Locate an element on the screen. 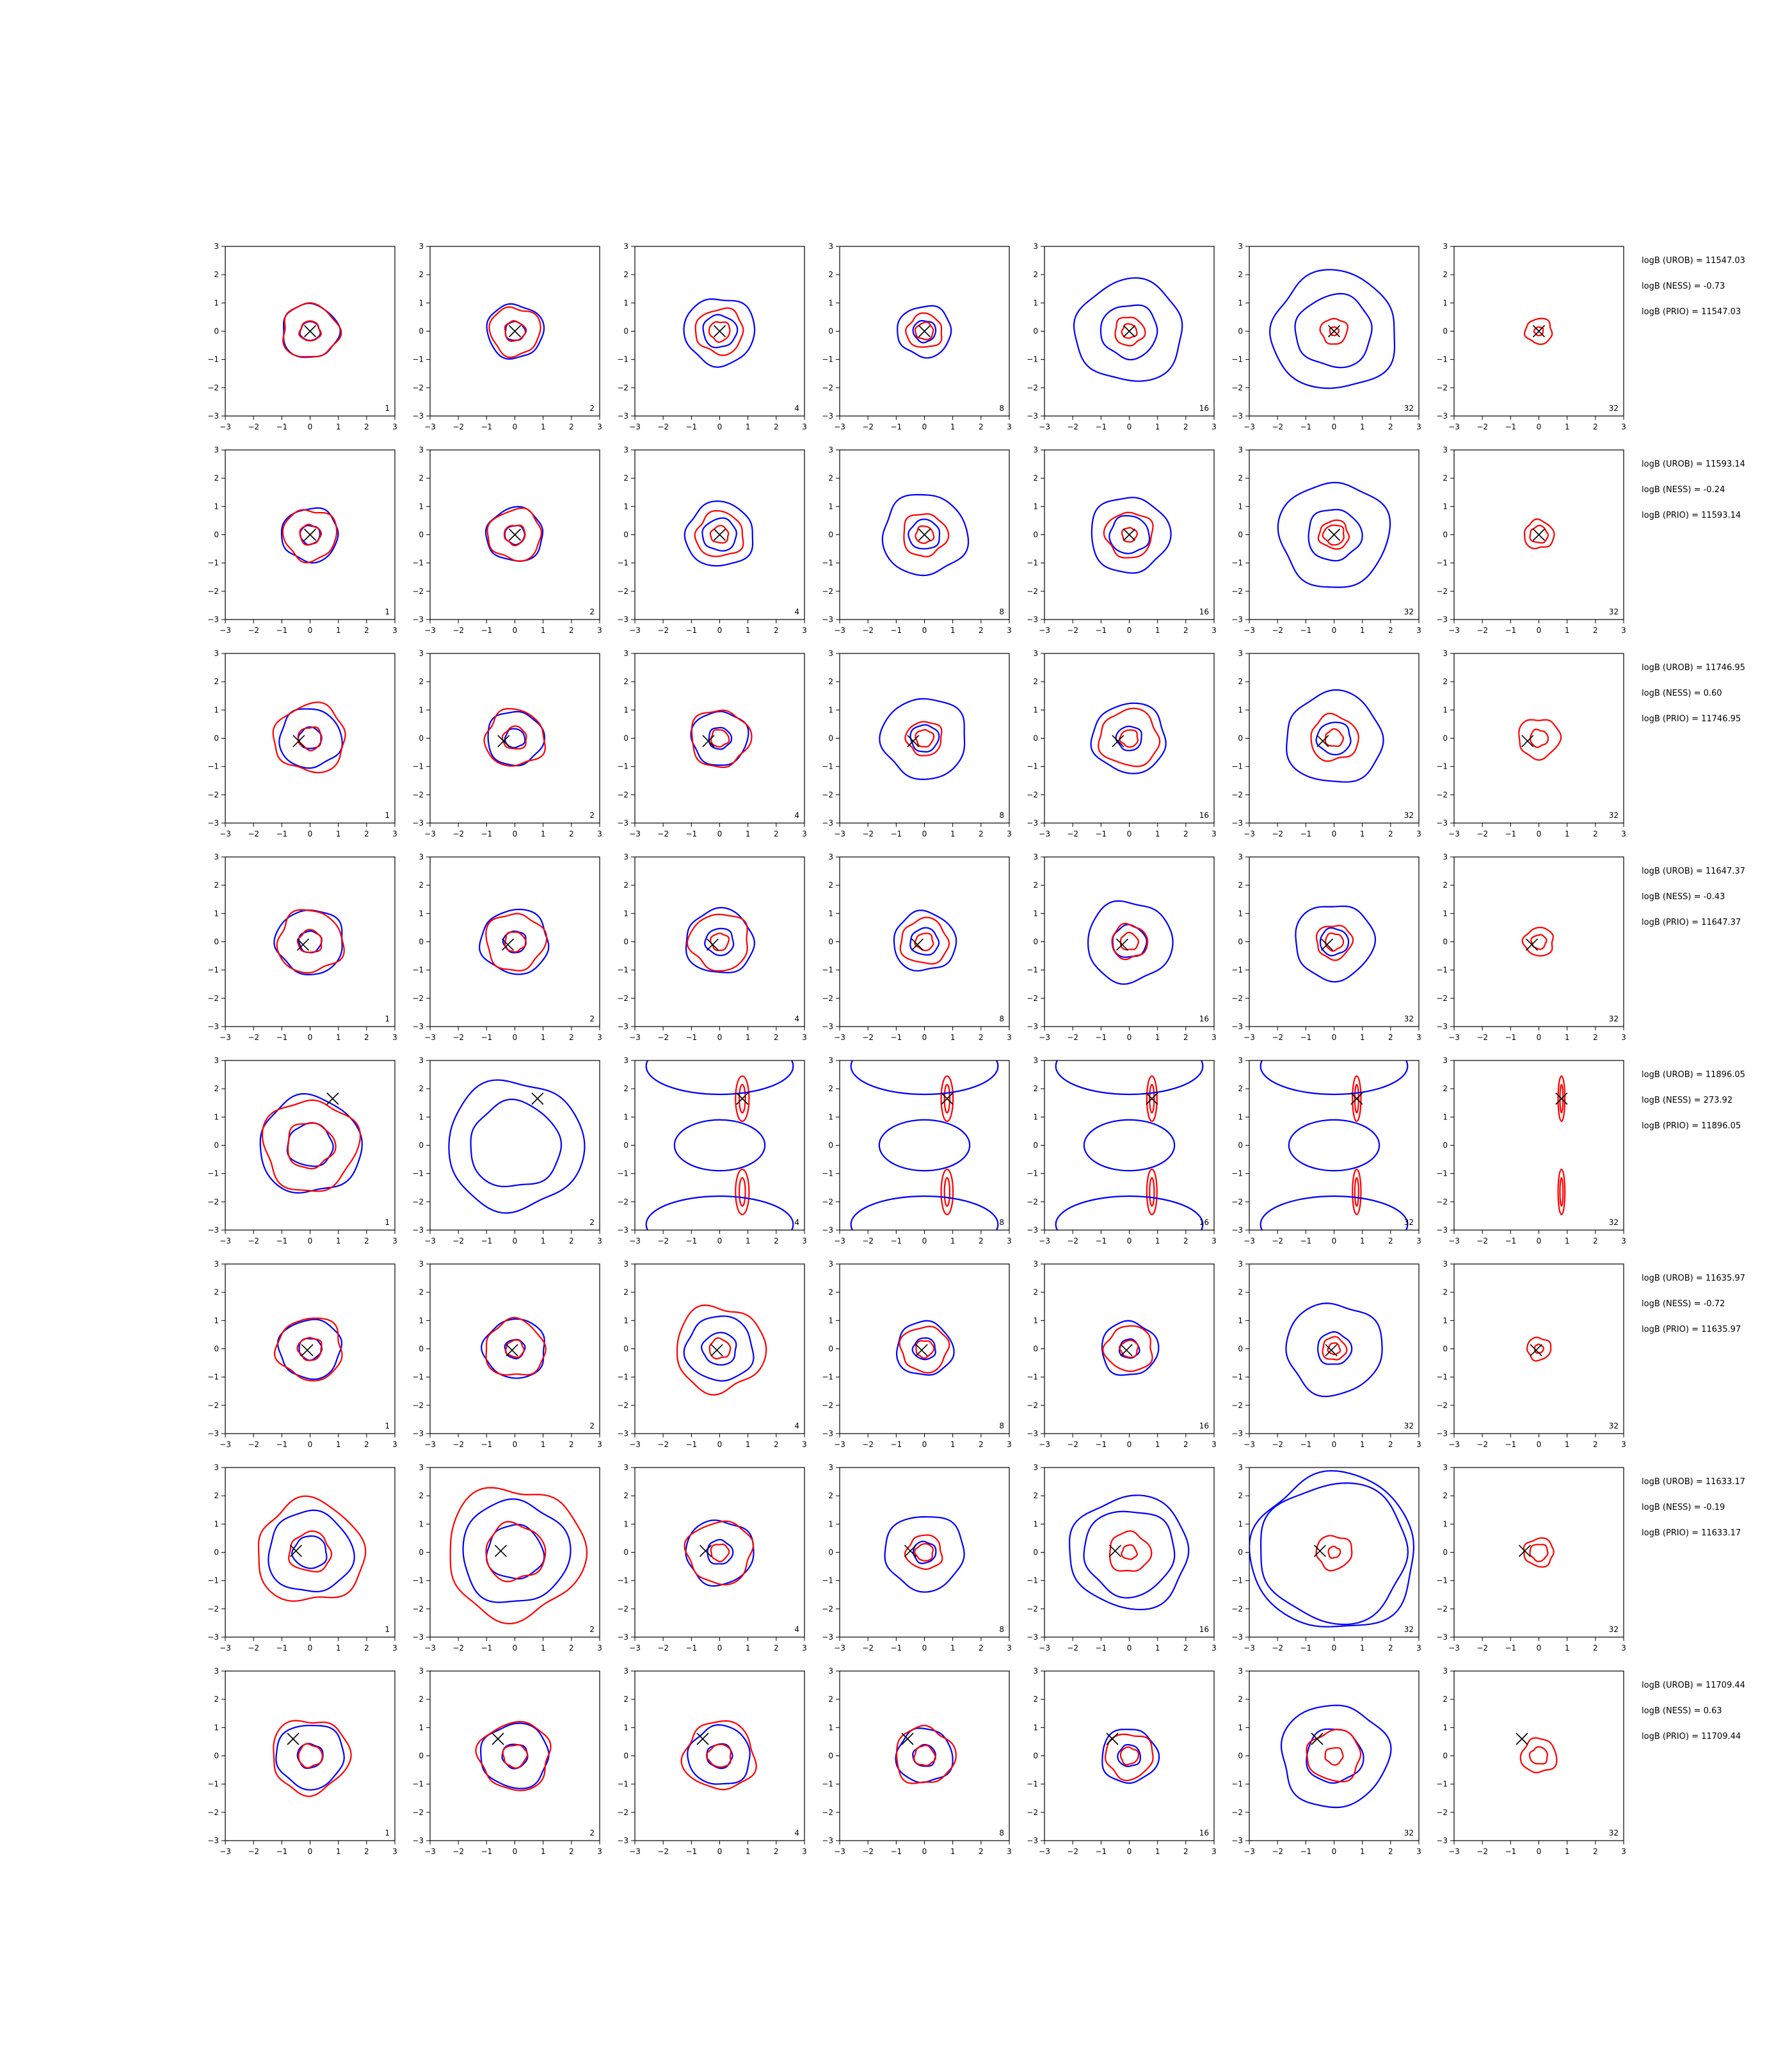 This screenshot has width=1792, height=2048. panel-label: 16 is located at coordinates (1204, 611).